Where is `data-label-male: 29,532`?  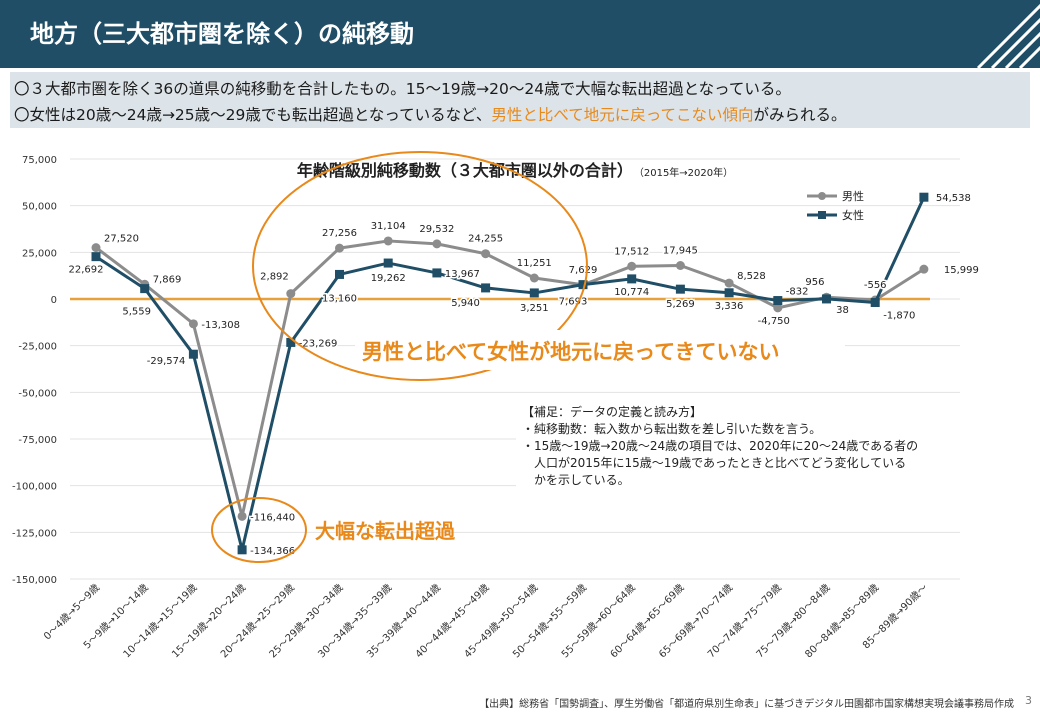
data-label-male: 29,532 is located at coordinates (436, 229).